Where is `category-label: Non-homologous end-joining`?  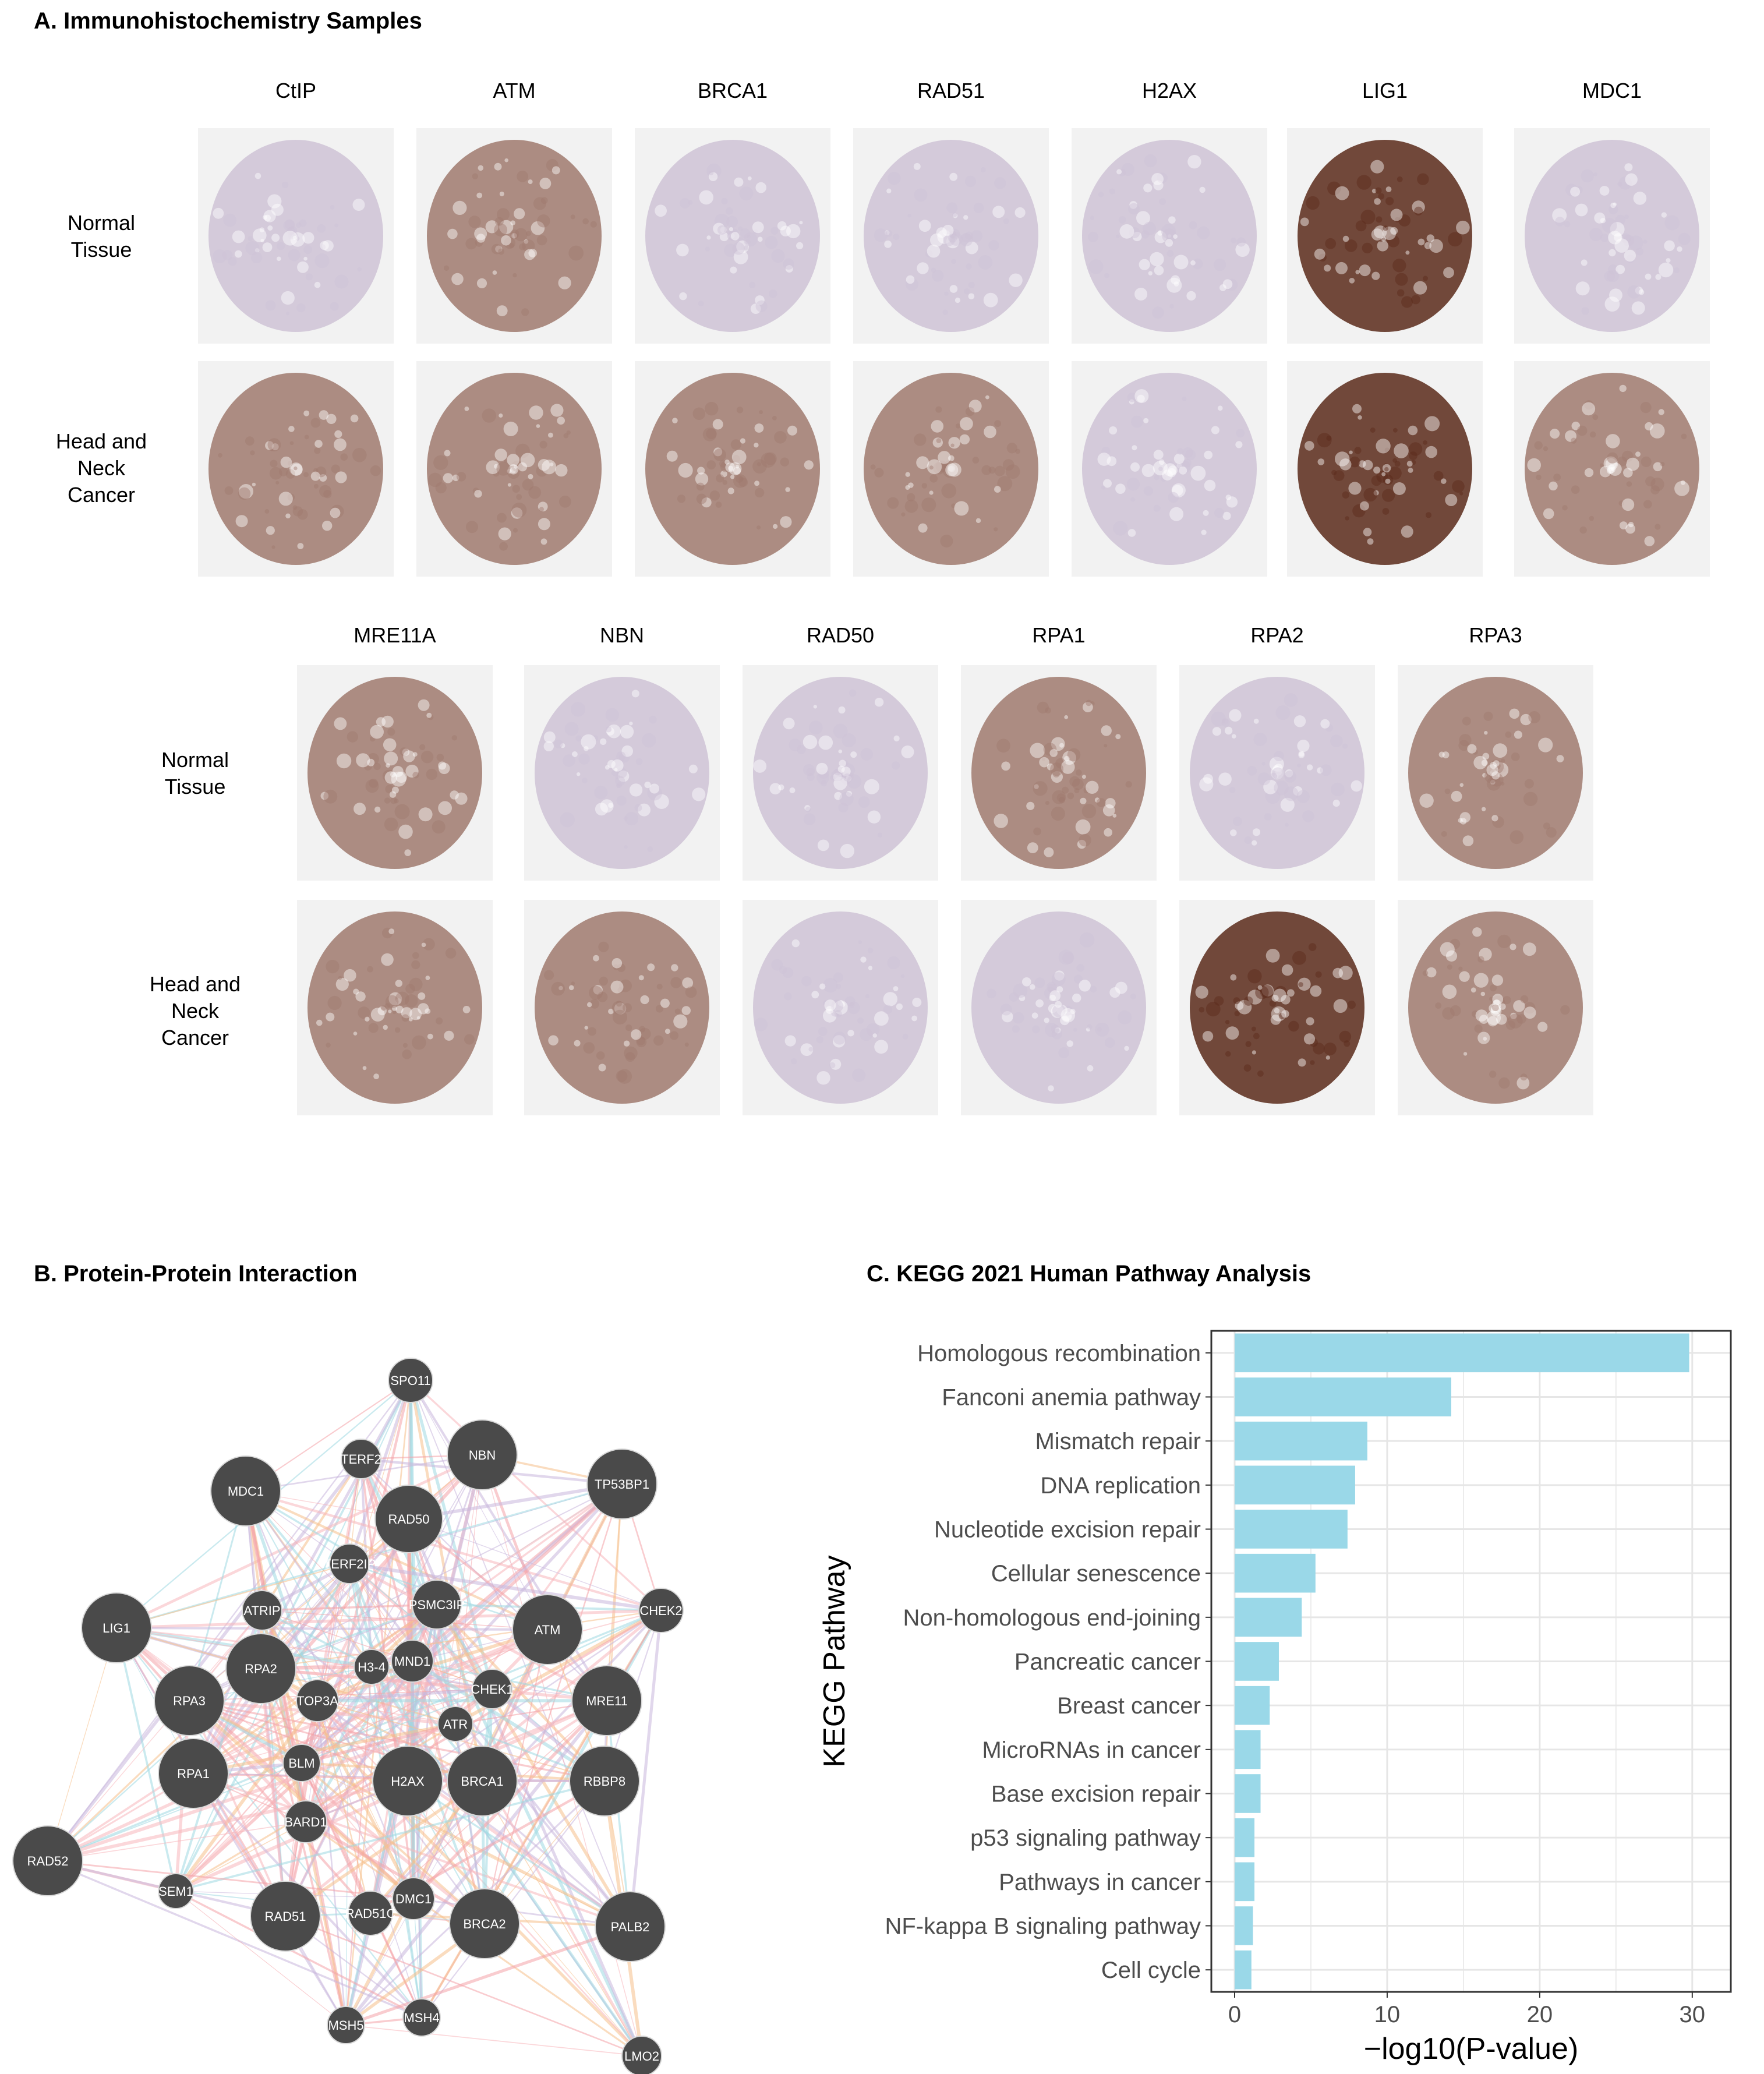
category-label: Non-homologous end-joining is located at coordinates (1052, 1618).